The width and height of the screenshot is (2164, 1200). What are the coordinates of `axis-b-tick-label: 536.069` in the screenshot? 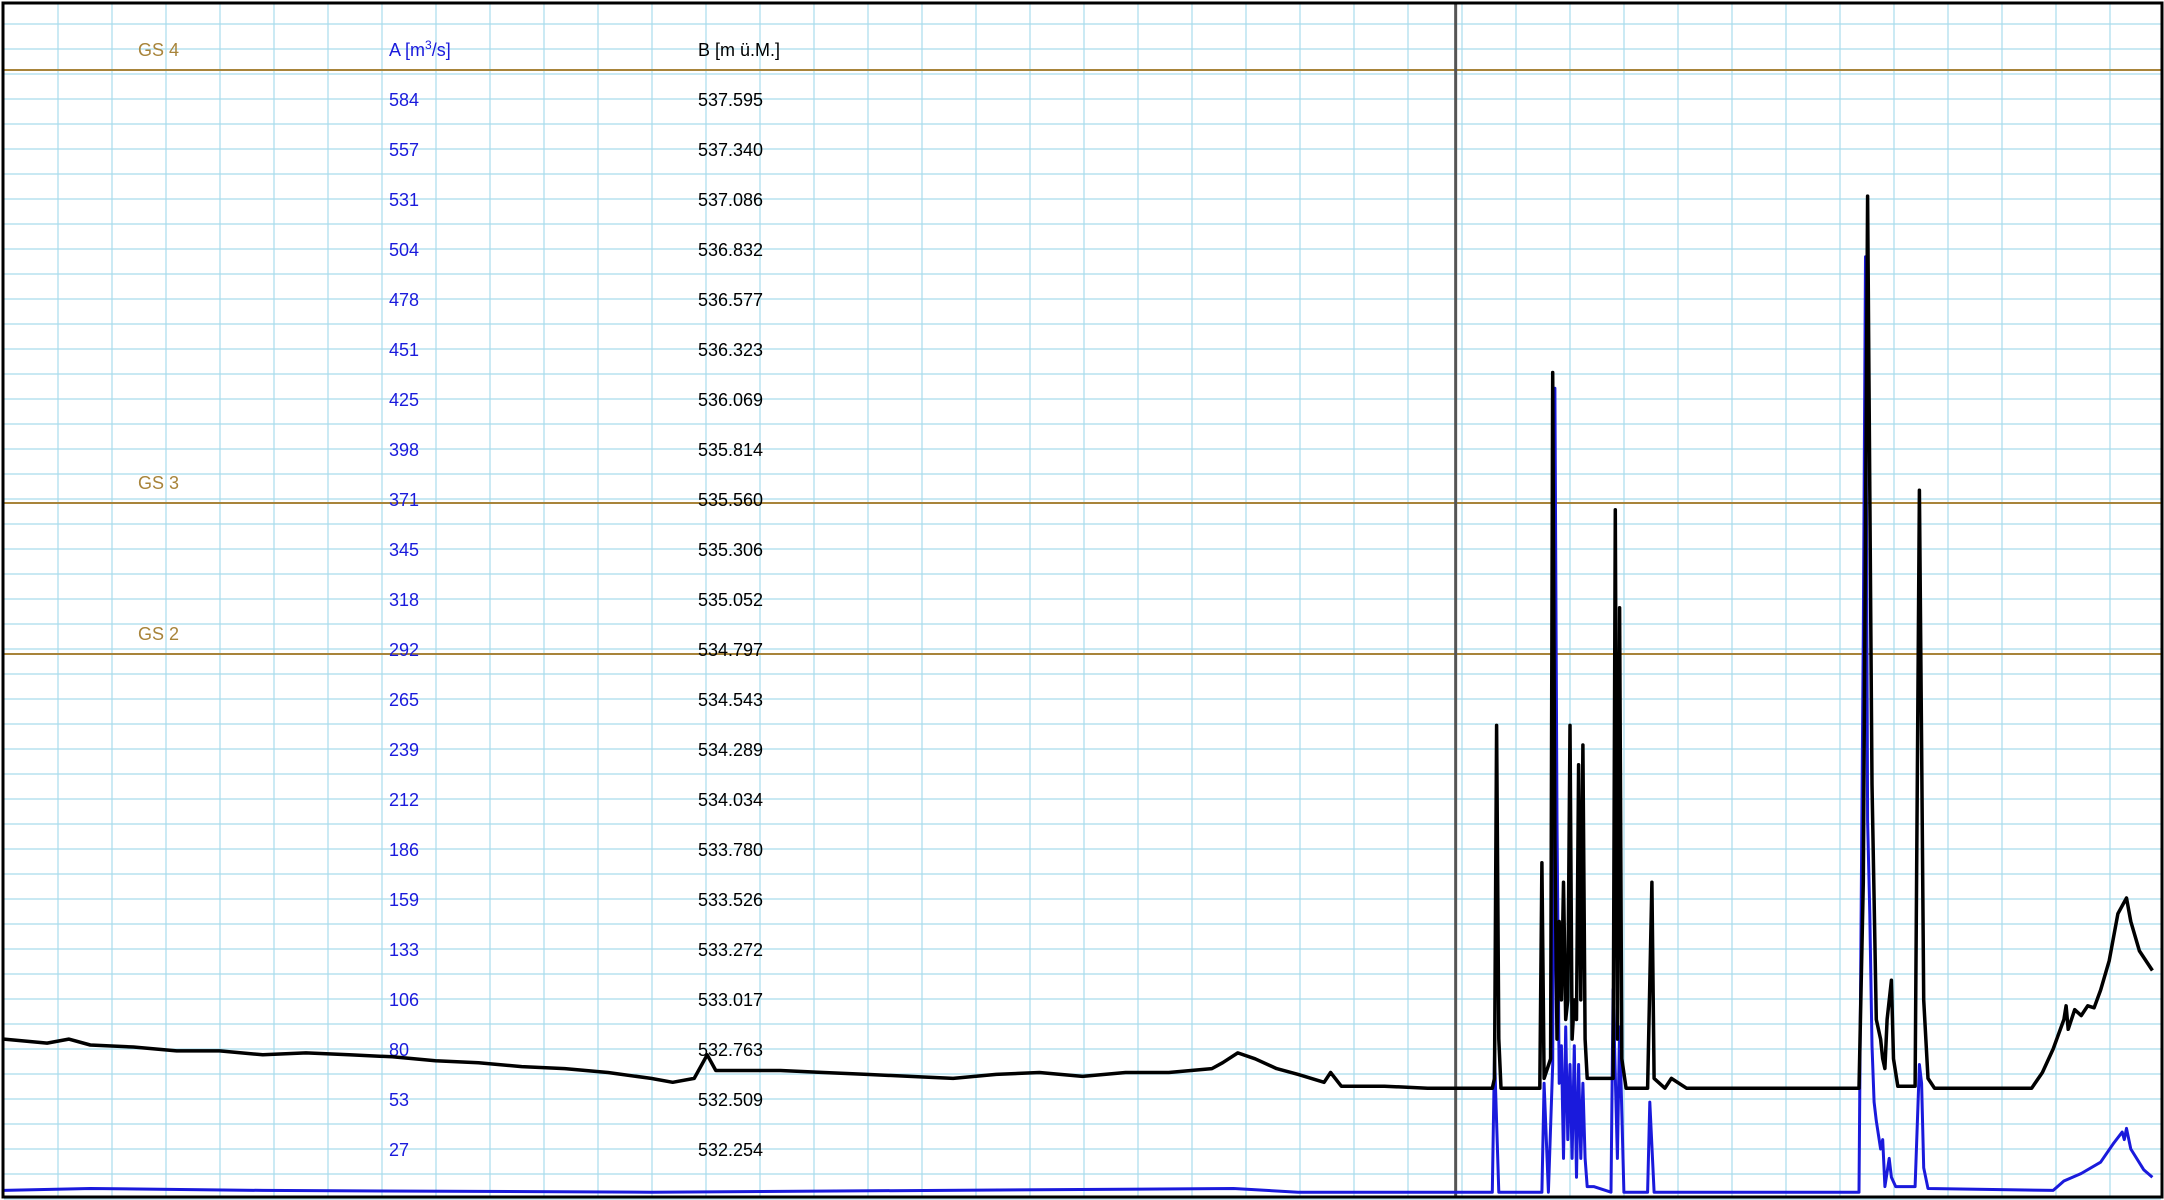 It's located at (730, 400).